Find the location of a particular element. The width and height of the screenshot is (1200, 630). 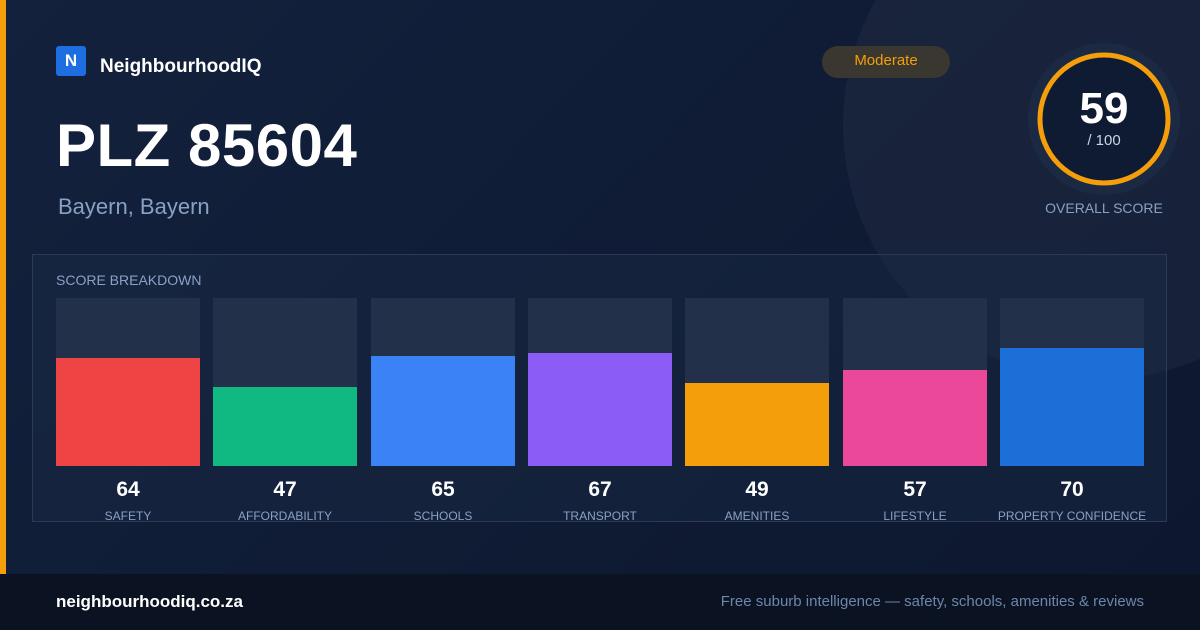

rating-badge-label: Moderate is located at coordinates (886, 60).